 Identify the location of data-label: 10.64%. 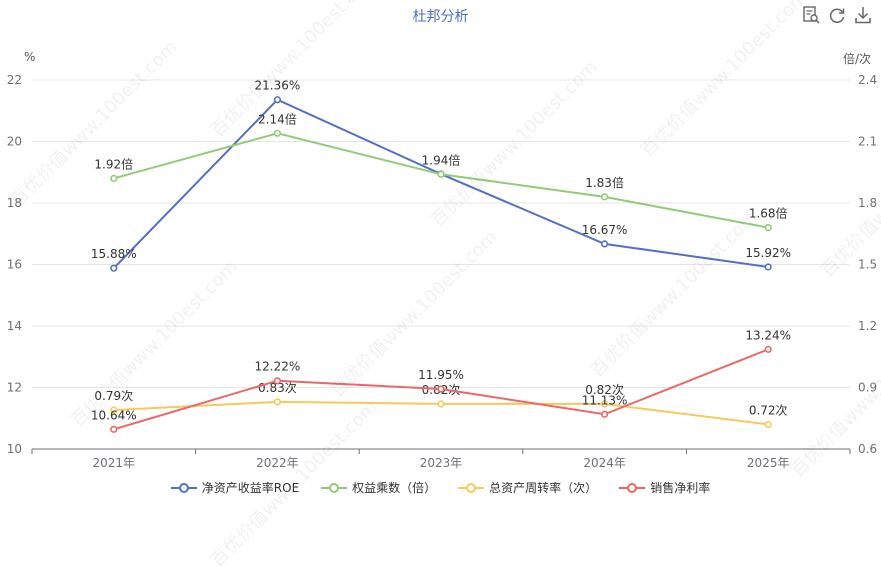
(114, 415).